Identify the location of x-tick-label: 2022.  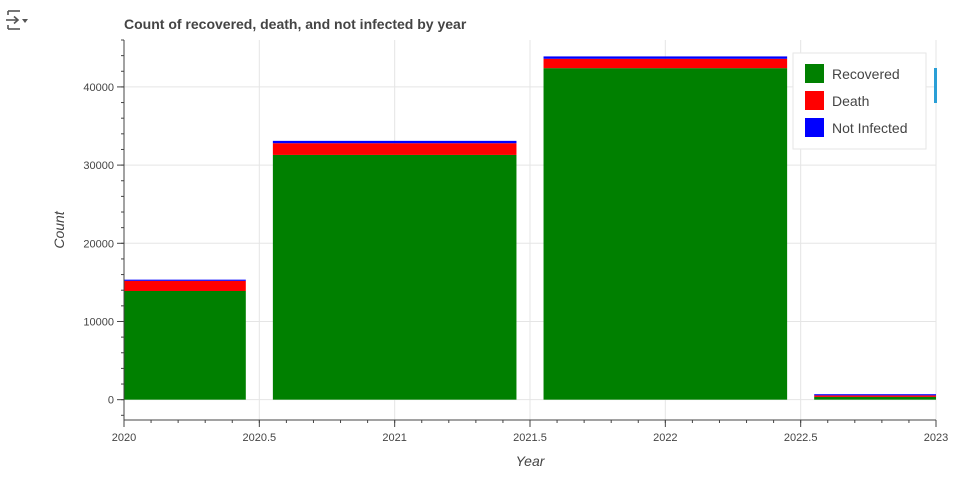
(665, 438).